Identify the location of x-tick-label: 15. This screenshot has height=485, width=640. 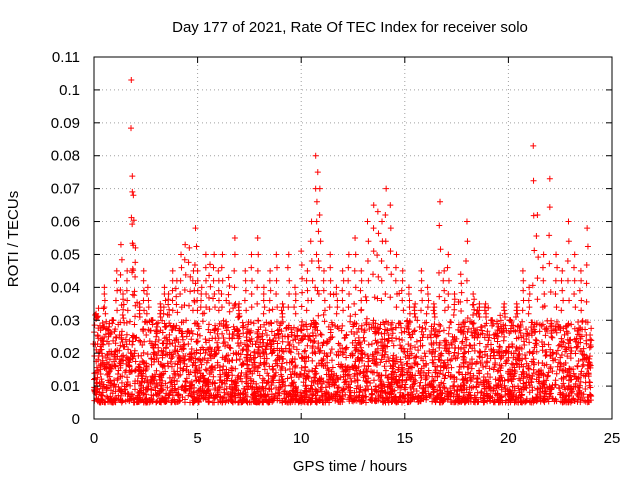
(404, 438).